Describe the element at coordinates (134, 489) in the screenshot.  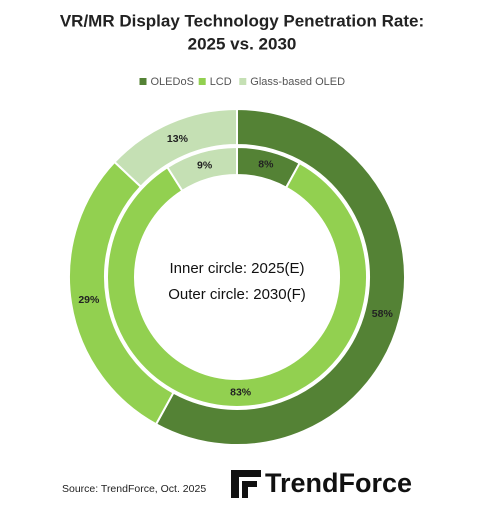
I see `source: Source: TrendForce, Oct. 2025` at that location.